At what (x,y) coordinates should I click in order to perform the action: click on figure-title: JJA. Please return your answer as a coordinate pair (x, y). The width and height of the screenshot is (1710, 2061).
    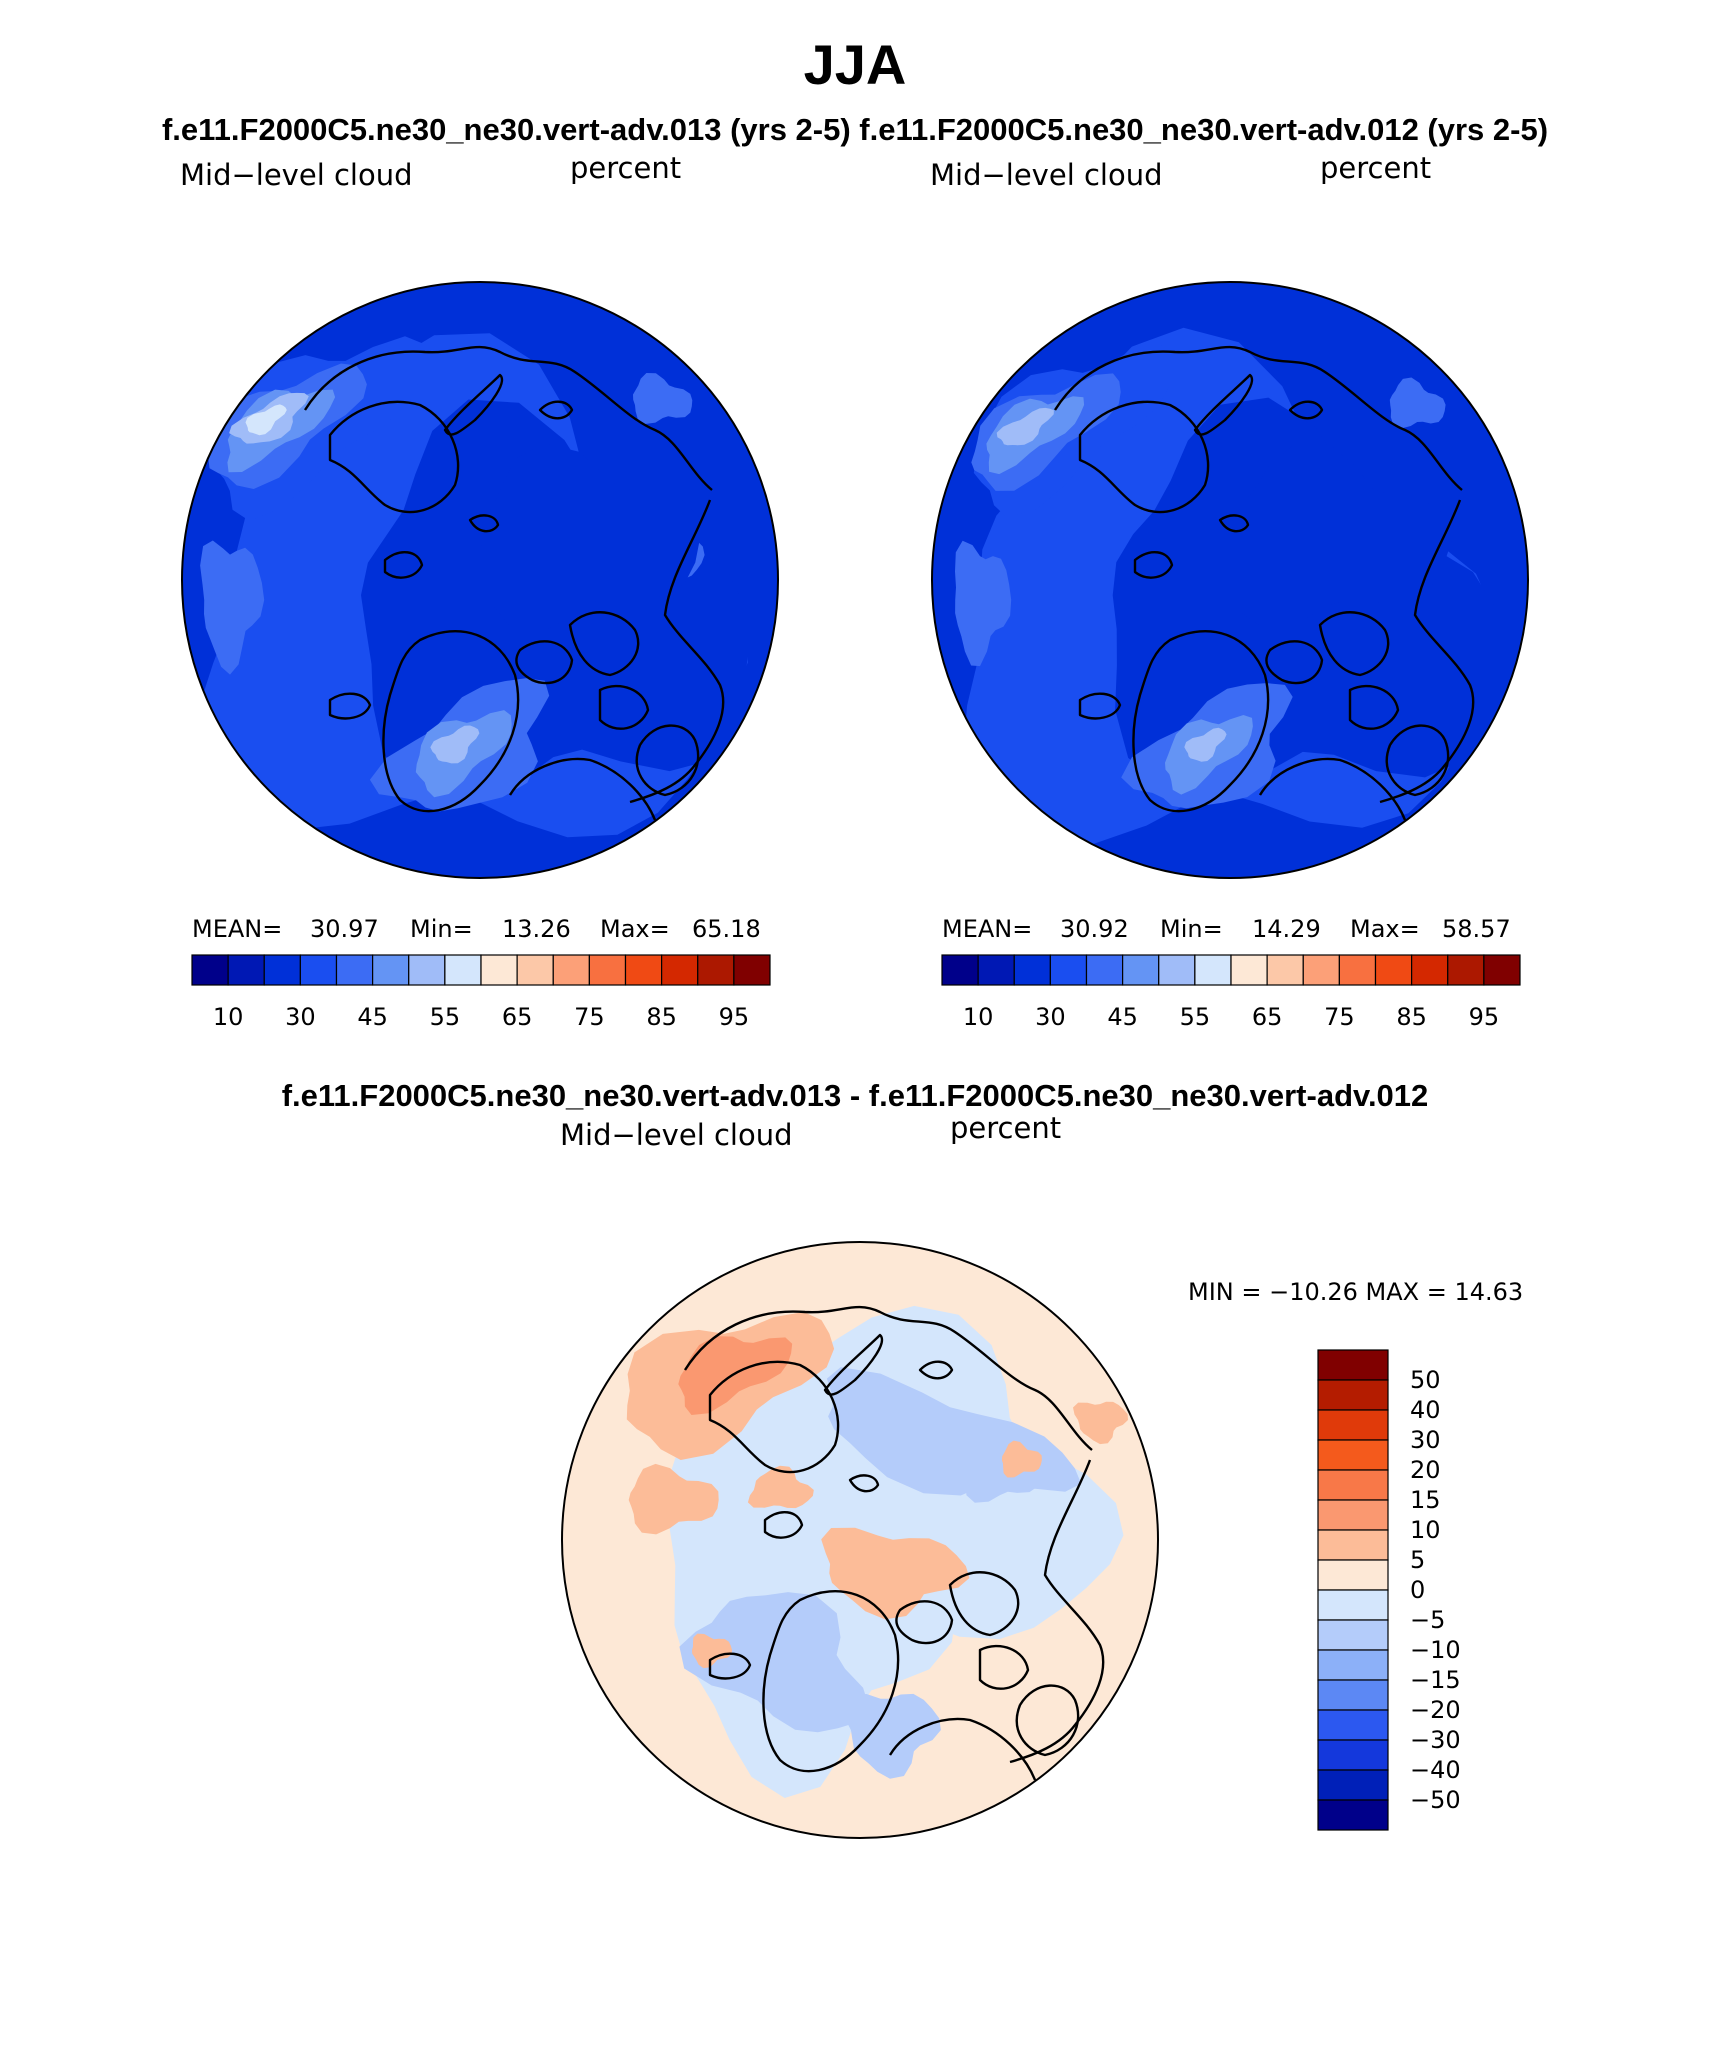
    Looking at the image, I should click on (855, 64).